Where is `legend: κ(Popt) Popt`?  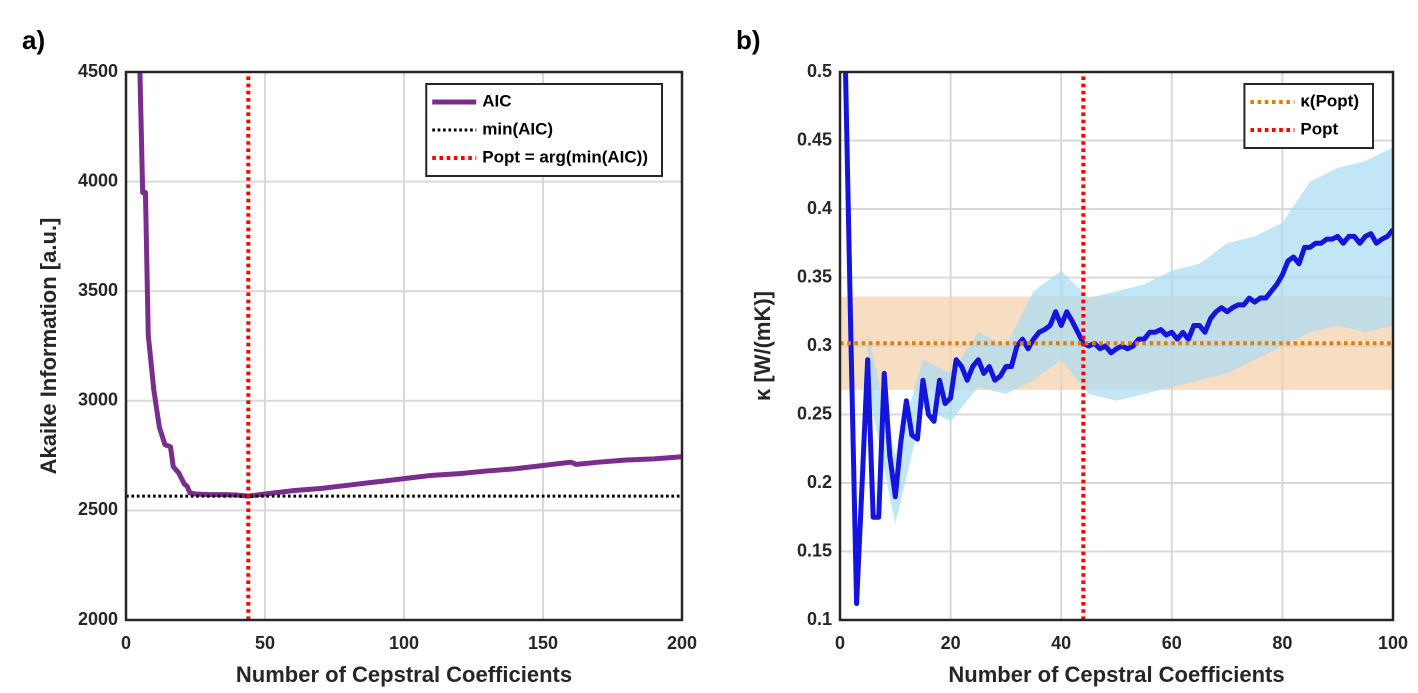
legend: κ(Popt) Popt is located at coordinates (1308, 116).